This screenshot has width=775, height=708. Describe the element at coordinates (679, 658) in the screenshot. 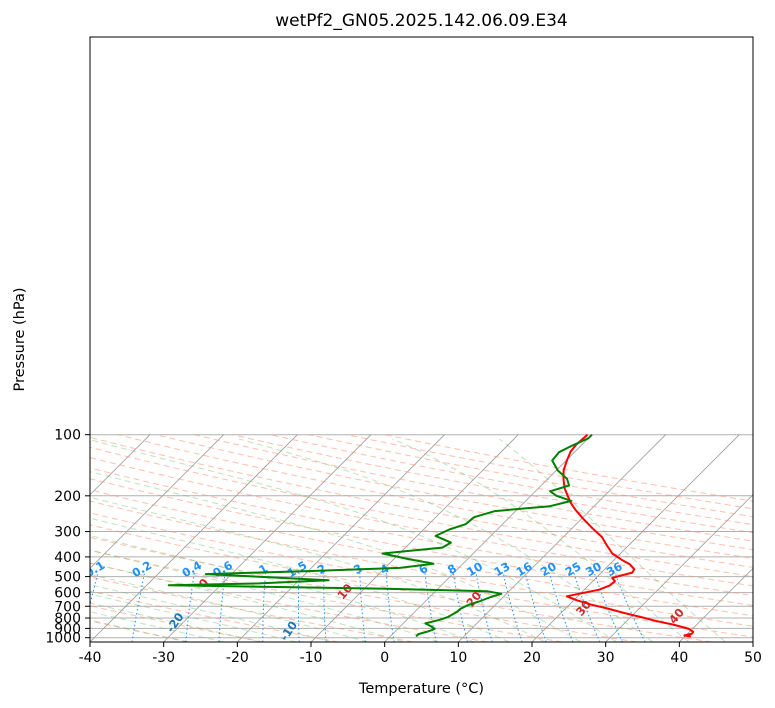

I see `x-tick-label: 40` at that location.